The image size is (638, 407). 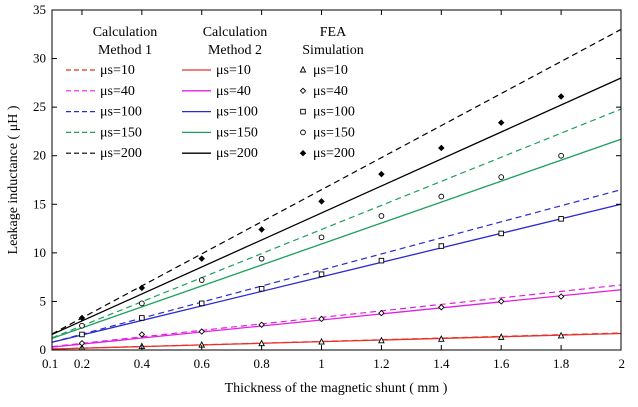 What do you see at coordinates (202, 363) in the screenshot?
I see `x-tick-label: 0.6` at bounding box center [202, 363].